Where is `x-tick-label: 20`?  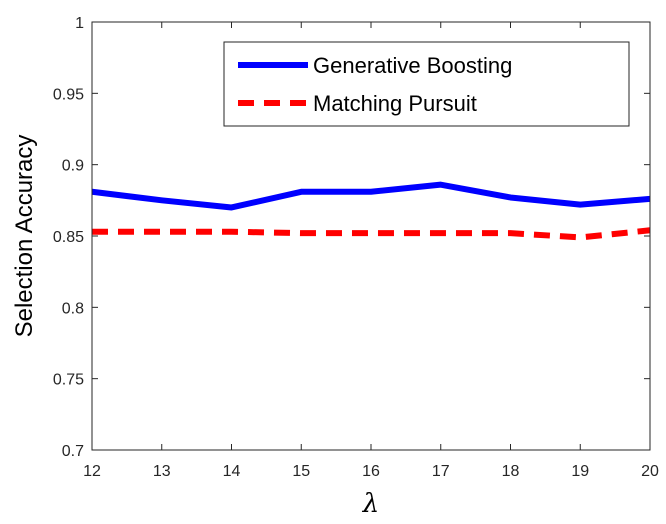 x-tick-label: 20 is located at coordinates (650, 471).